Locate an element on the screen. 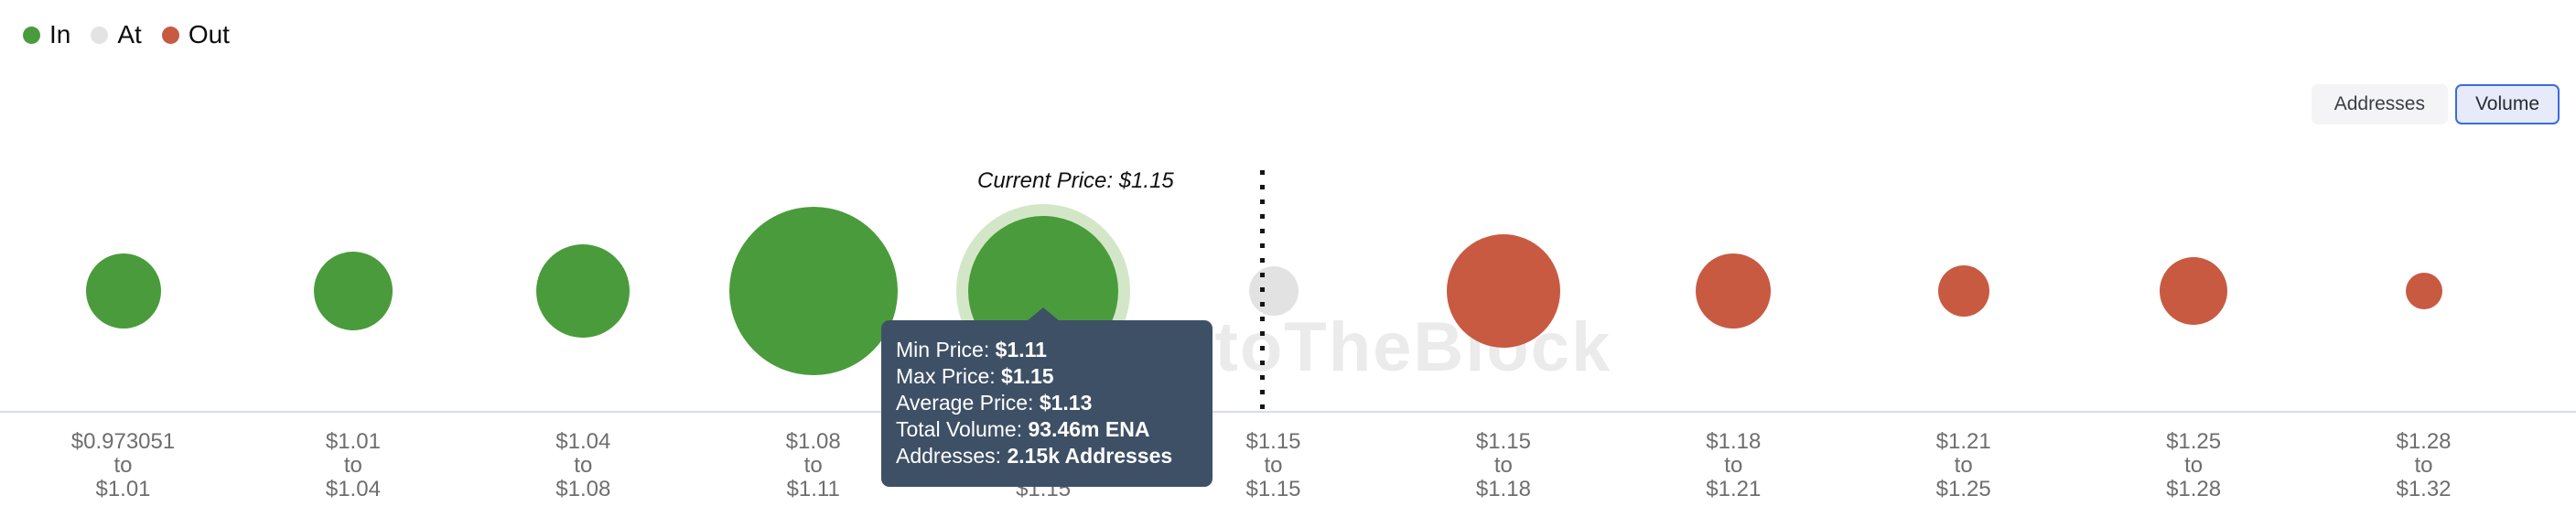 This screenshot has height=528, width=2576. tooltip-row: Max Price: $1.15 is located at coordinates (975, 376).